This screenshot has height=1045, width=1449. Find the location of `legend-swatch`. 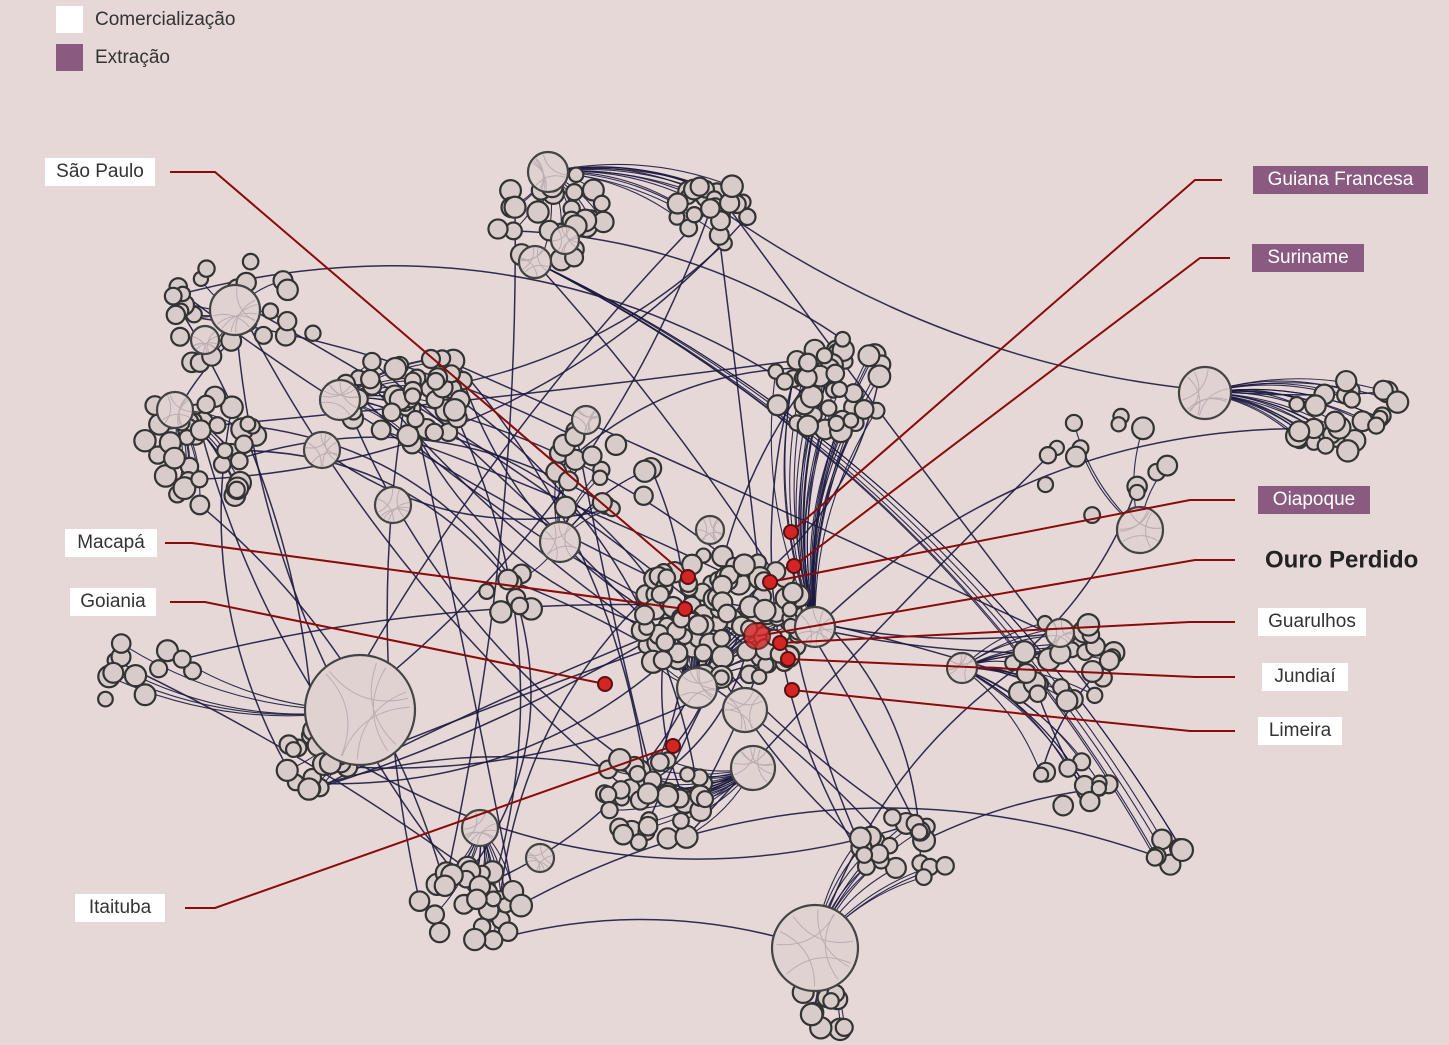

legend-swatch is located at coordinates (69, 19).